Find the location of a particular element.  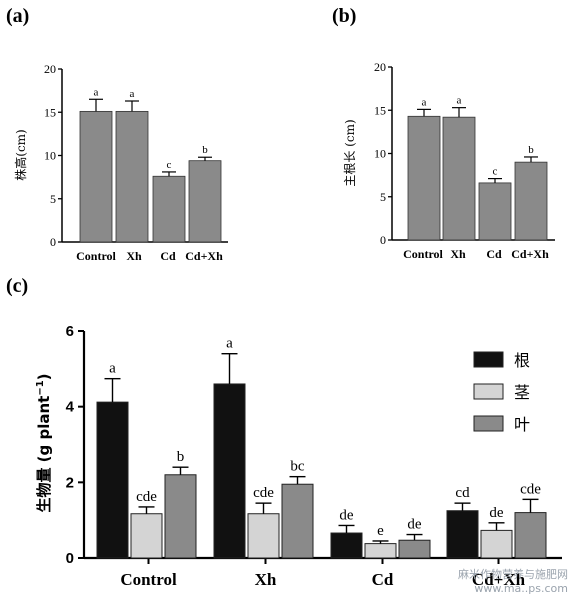

y-tick-label: 4 is located at coordinates (70, 407).